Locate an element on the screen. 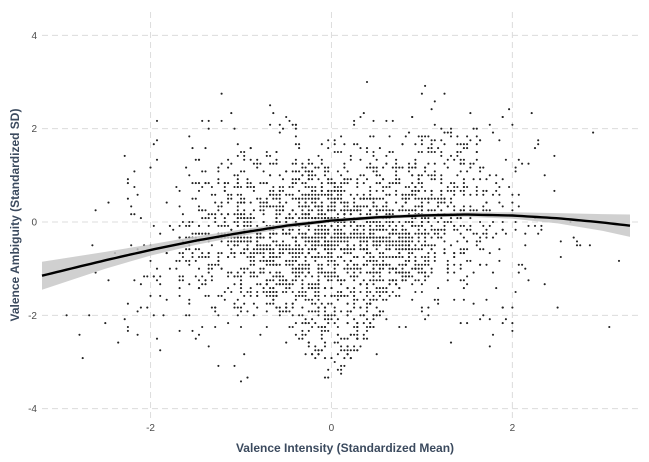 The width and height of the screenshot is (649, 462). fit-line-layer is located at coordinates (336, 245).